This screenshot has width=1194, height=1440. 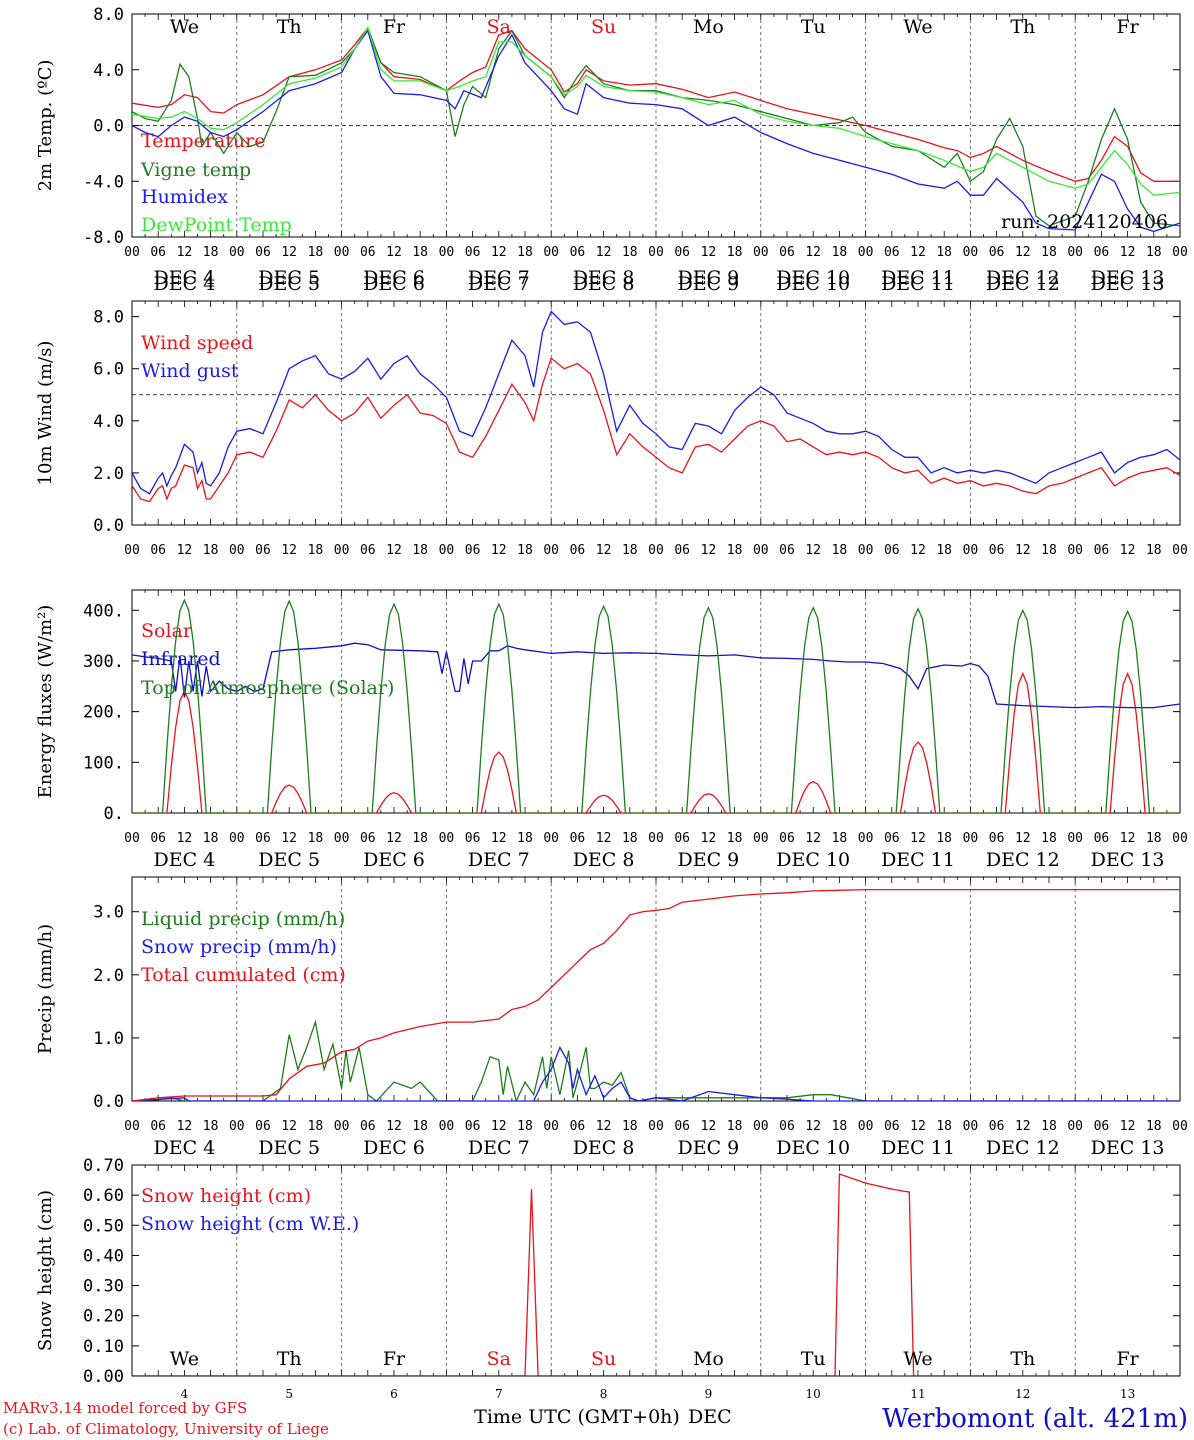 I want to click on plot-frame, so click(x=656, y=701).